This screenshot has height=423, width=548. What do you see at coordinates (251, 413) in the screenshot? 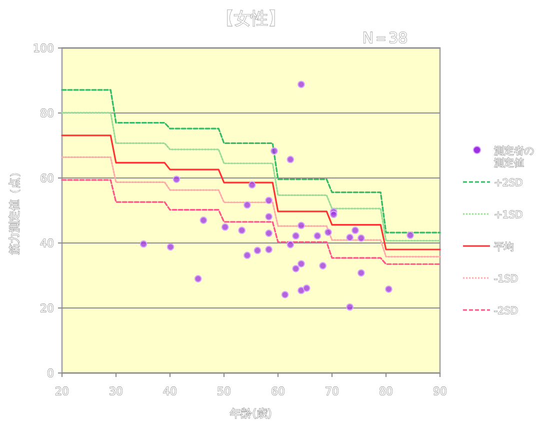
I see `x-axis-title: 年齢(歳)` at bounding box center [251, 413].